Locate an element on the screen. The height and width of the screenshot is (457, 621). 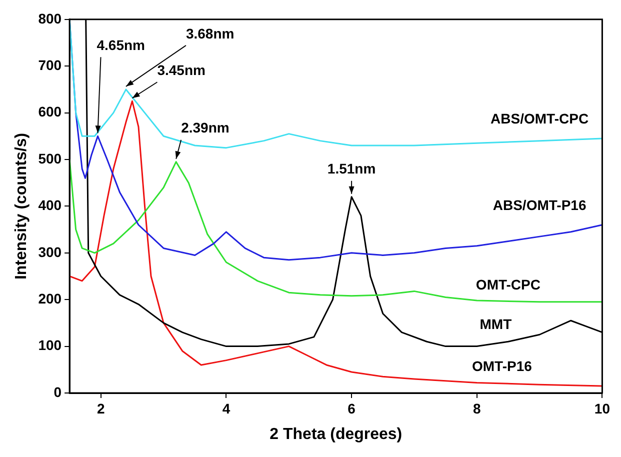
y-tick-label: 400 is located at coordinates (50, 205).